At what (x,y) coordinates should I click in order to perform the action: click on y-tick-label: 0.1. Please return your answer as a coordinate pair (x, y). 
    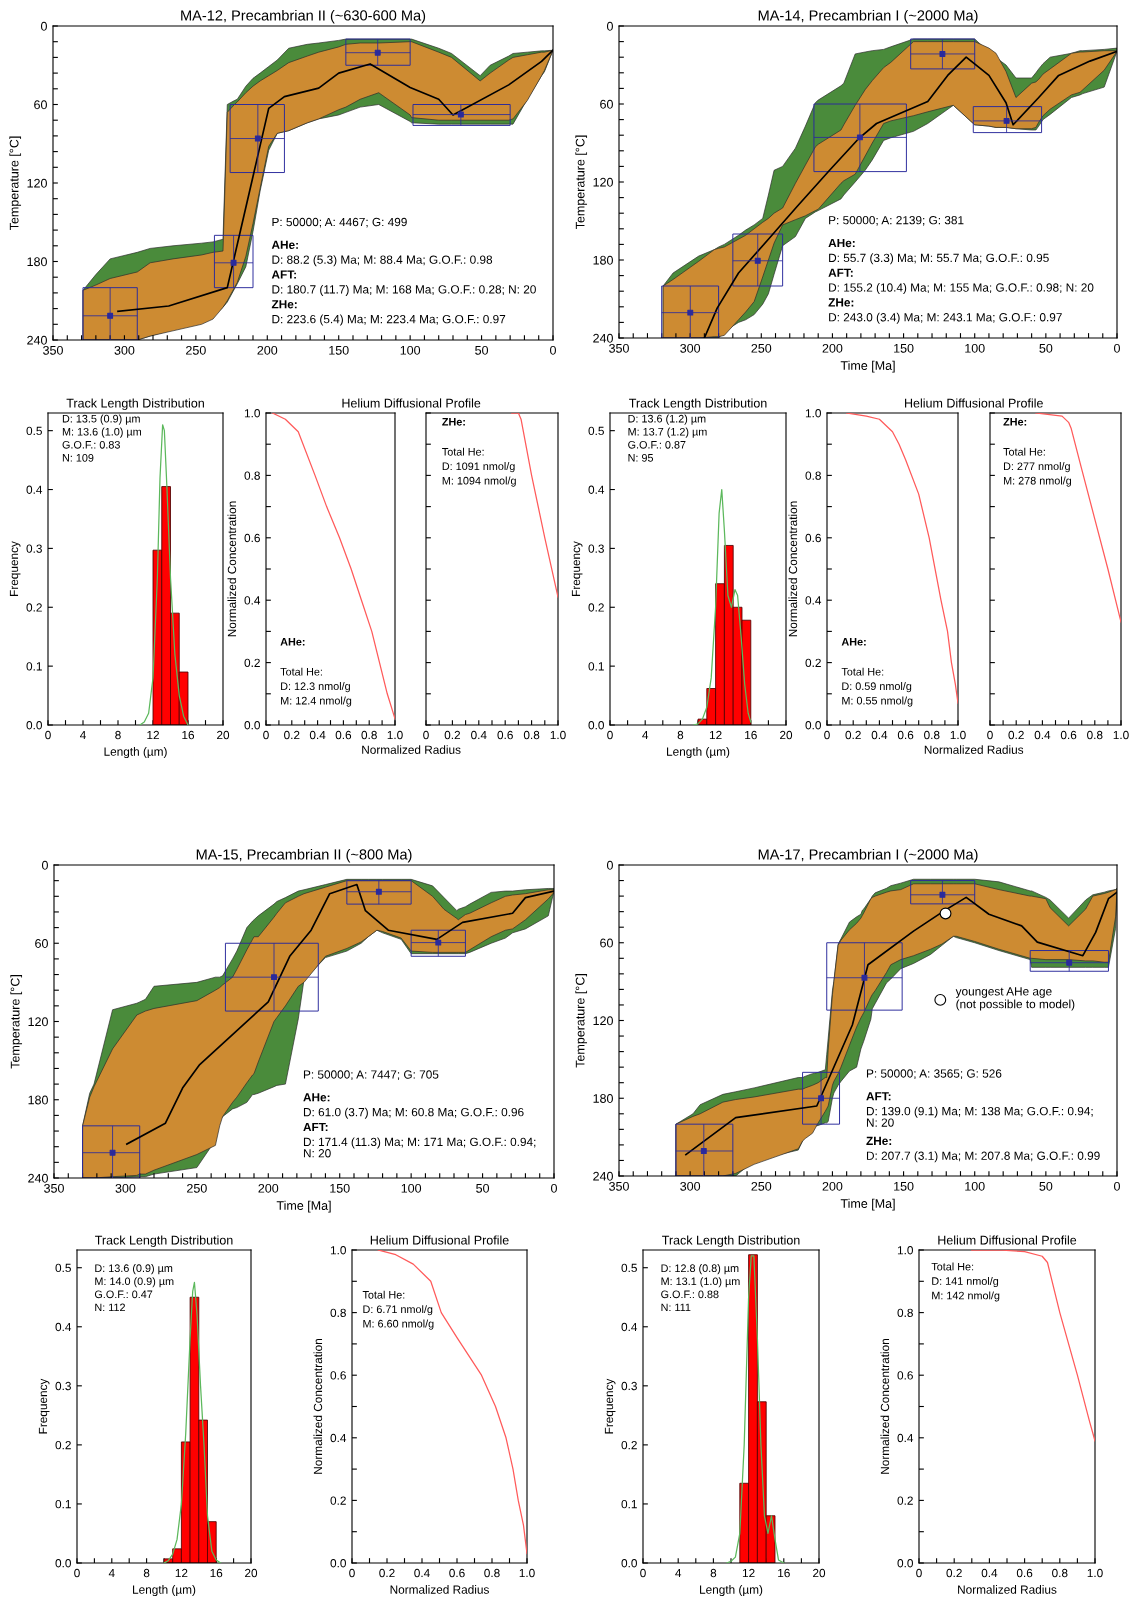
    Looking at the image, I should click on (596, 666).